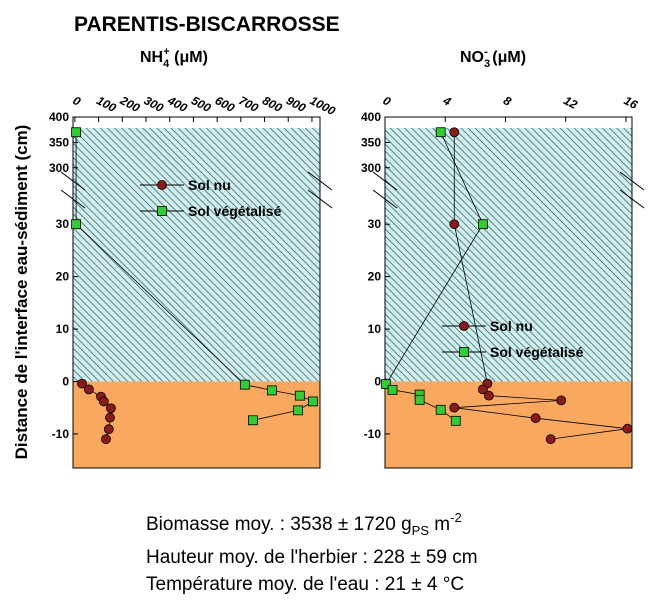  I want to click on x-axis-label: NH4+ (μM), so click(174, 58).